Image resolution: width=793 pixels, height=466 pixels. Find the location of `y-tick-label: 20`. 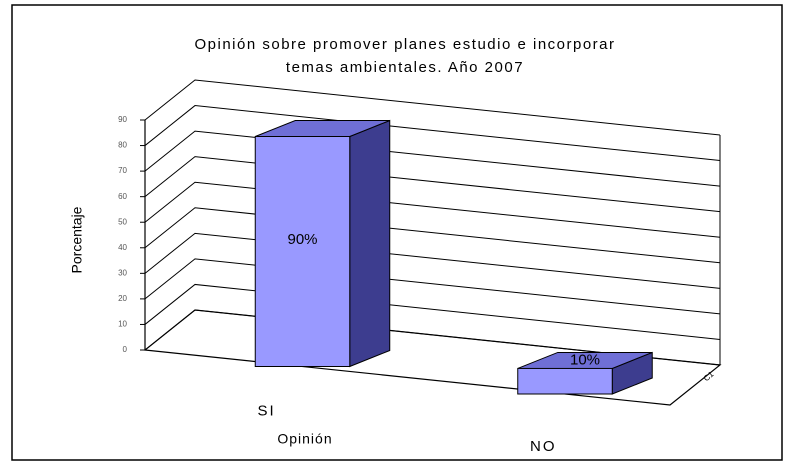

y-tick-label: 20 is located at coordinates (122, 298).